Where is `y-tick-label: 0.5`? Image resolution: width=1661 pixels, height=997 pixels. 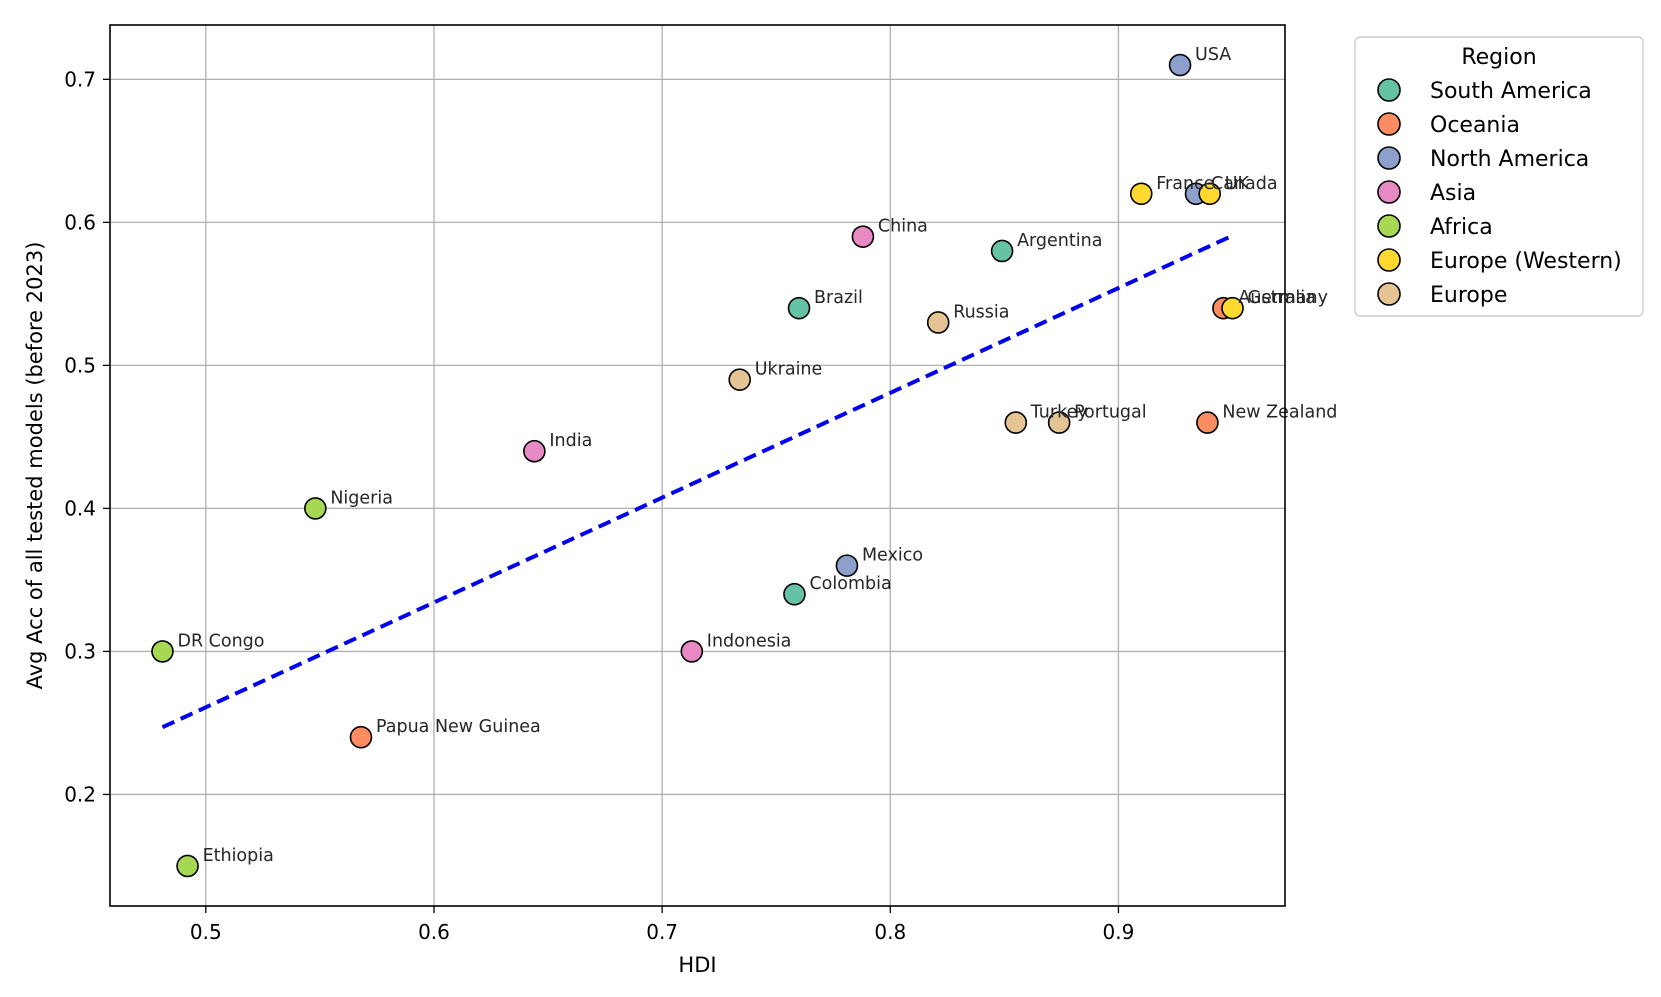
y-tick-label: 0.5 is located at coordinates (80, 365).